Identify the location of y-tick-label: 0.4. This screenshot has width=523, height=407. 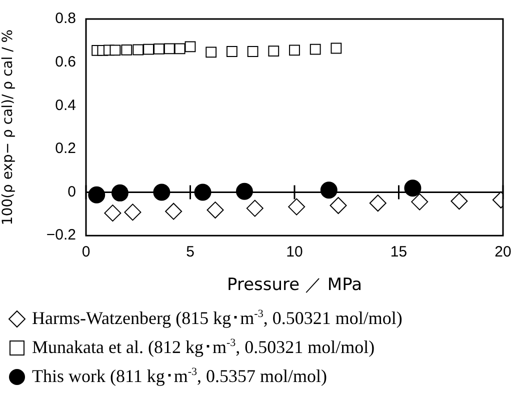
(65, 105).